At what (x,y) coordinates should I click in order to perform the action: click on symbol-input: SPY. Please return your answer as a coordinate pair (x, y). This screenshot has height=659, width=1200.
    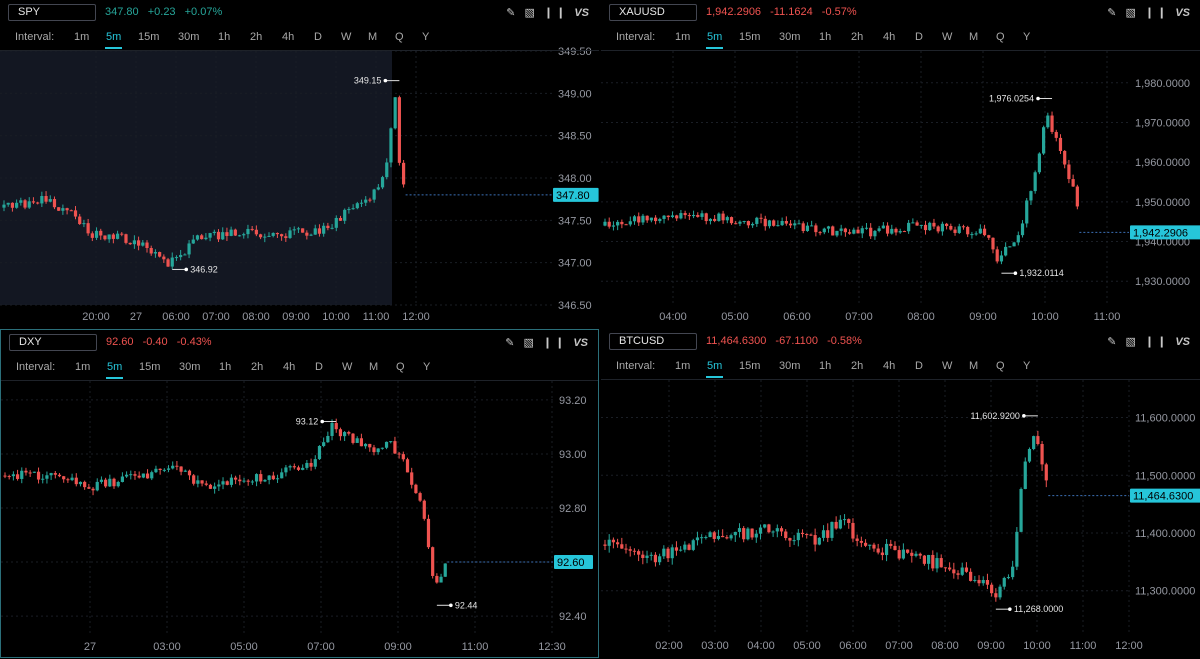
    Looking at the image, I should click on (52, 12).